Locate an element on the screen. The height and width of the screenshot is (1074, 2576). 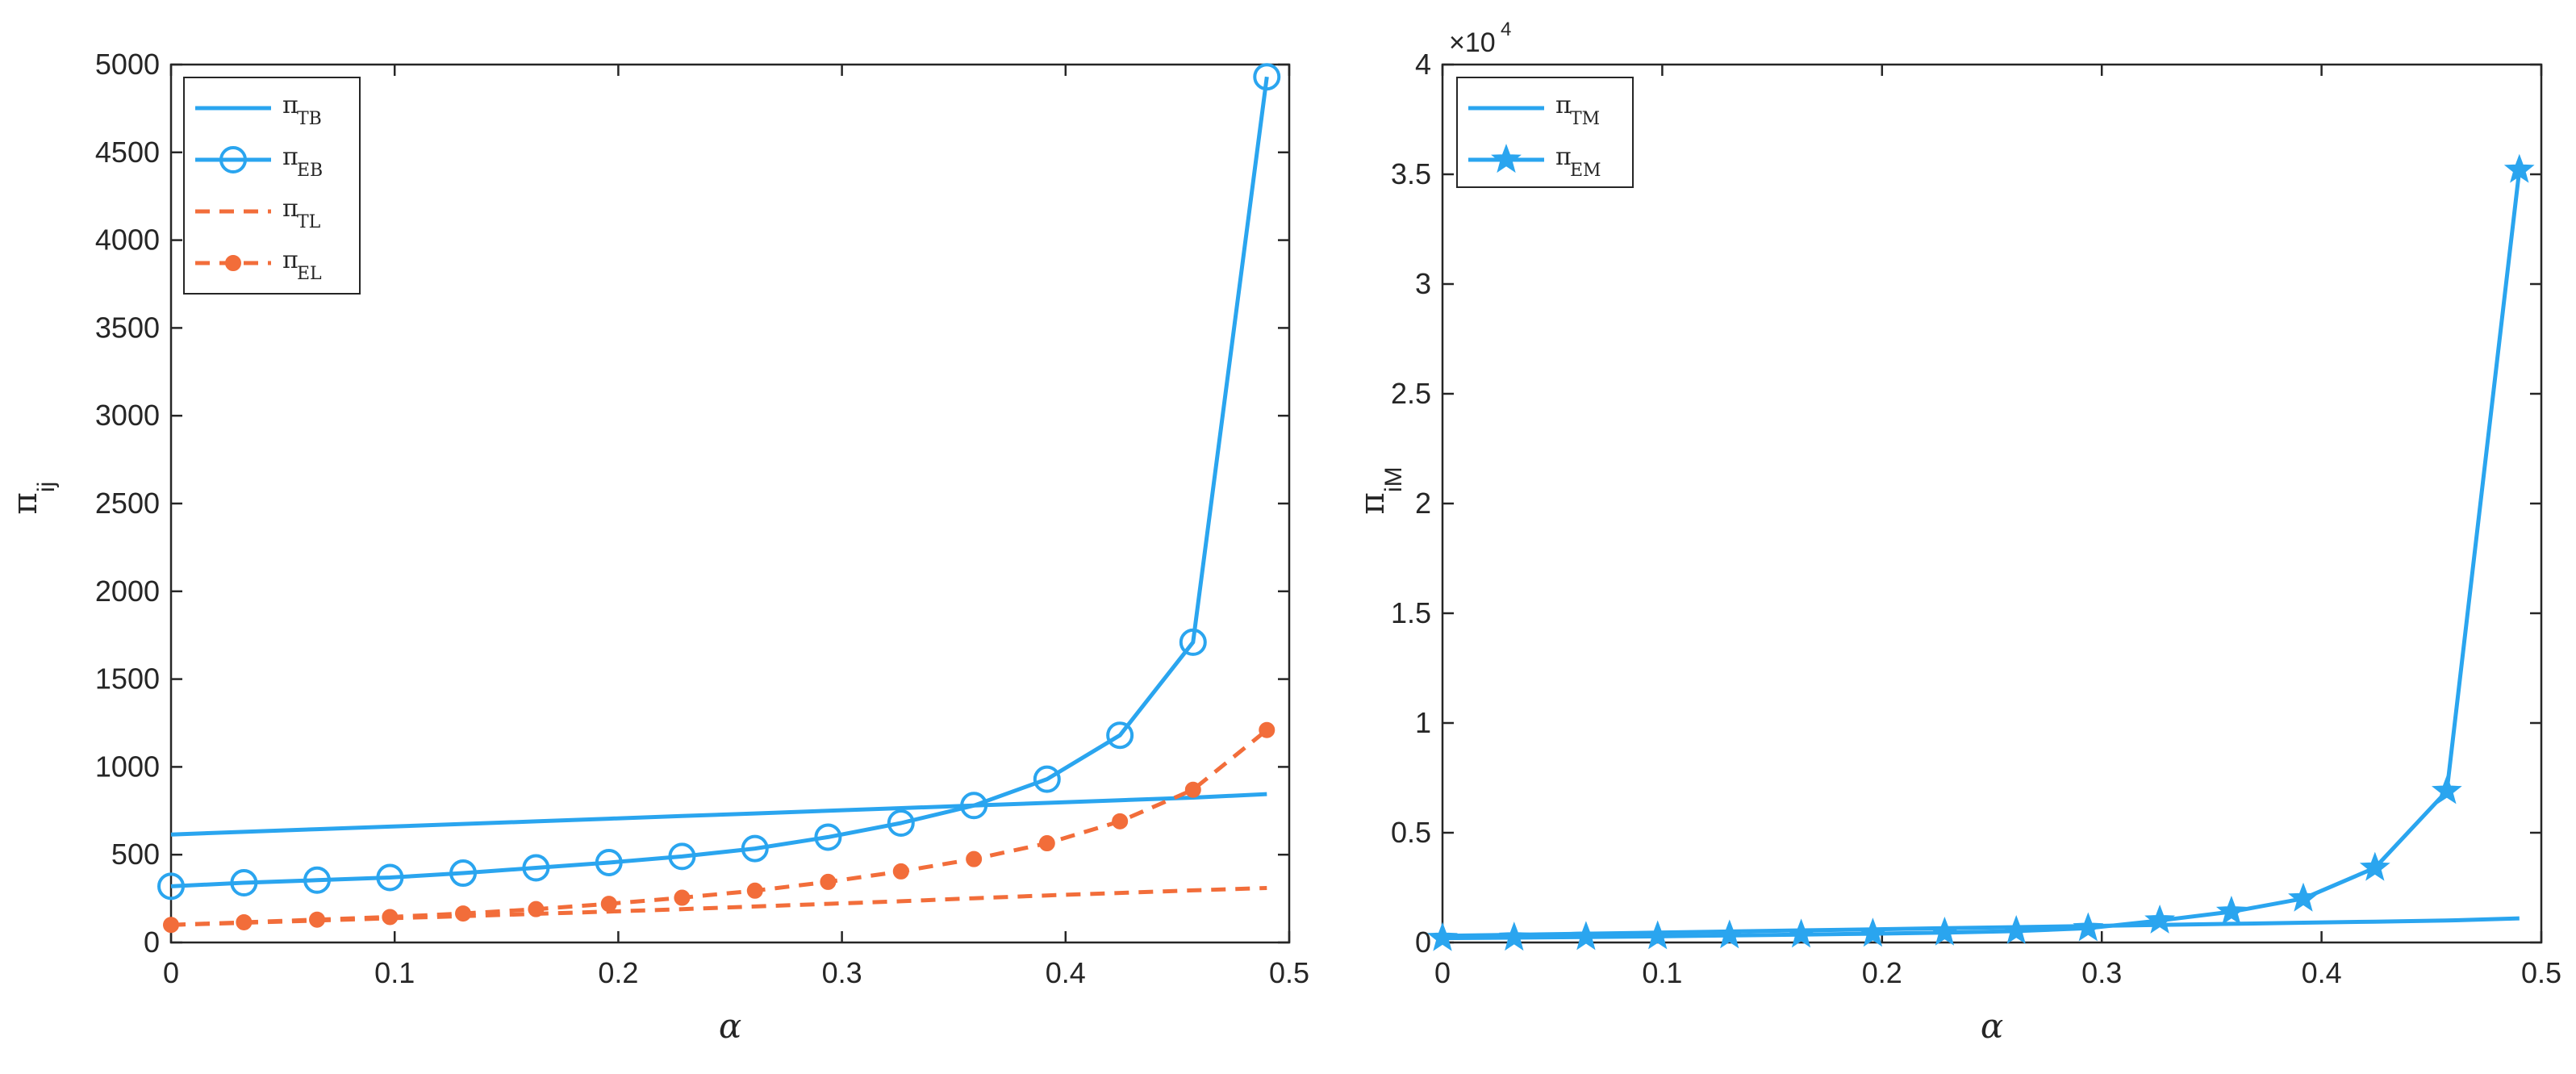
series-line-TB is located at coordinates (718, 815).